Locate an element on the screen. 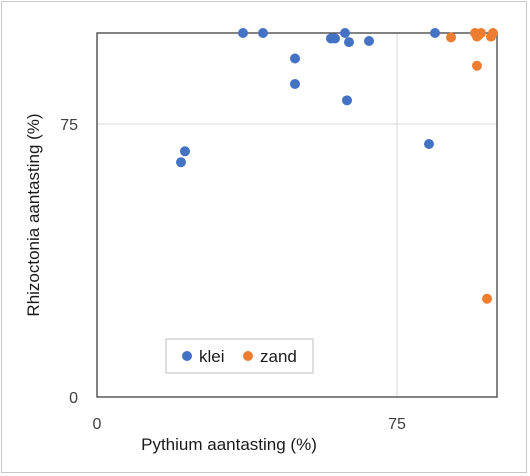  y-tick-label: 75 is located at coordinates (69, 125).